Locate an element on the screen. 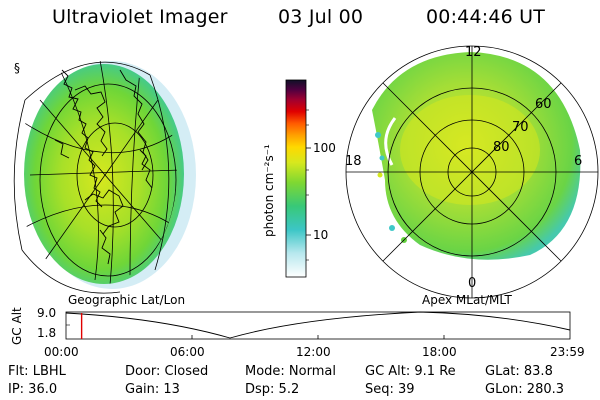  xtick-1200: 12:00 is located at coordinates (313, 352).